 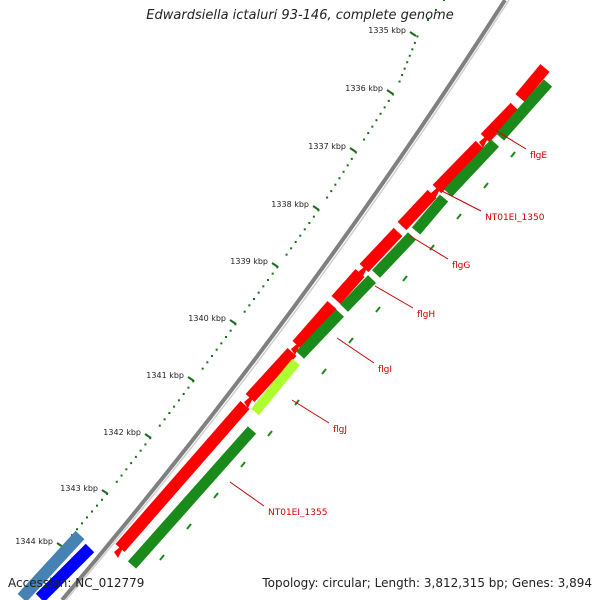 I want to click on gene-label: flgJ, so click(x=340, y=430).